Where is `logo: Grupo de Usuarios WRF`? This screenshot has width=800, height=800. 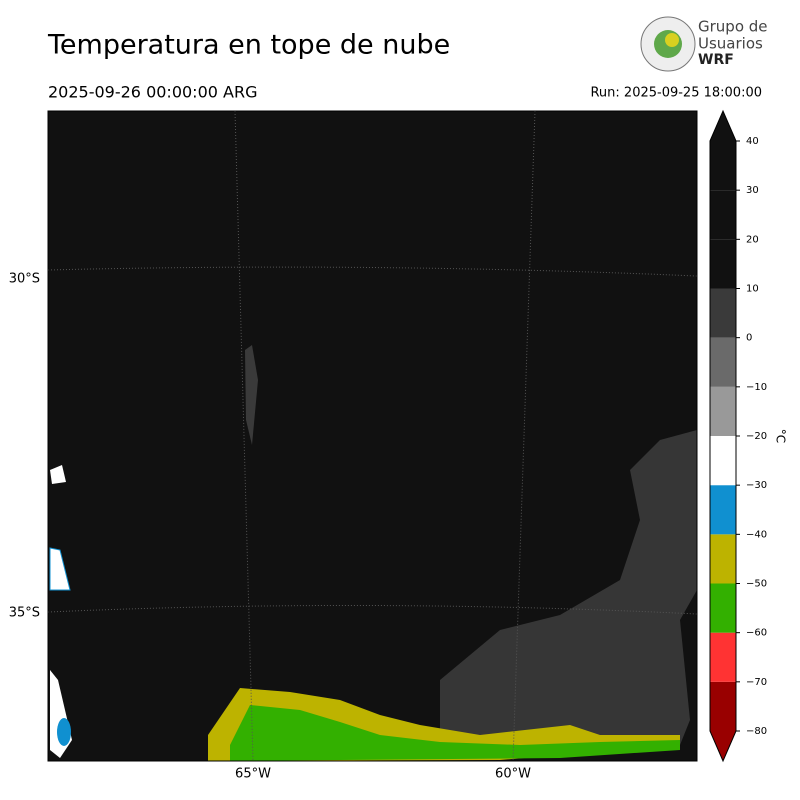
logo: Grupo de Usuarios WRF is located at coordinates (704, 44).